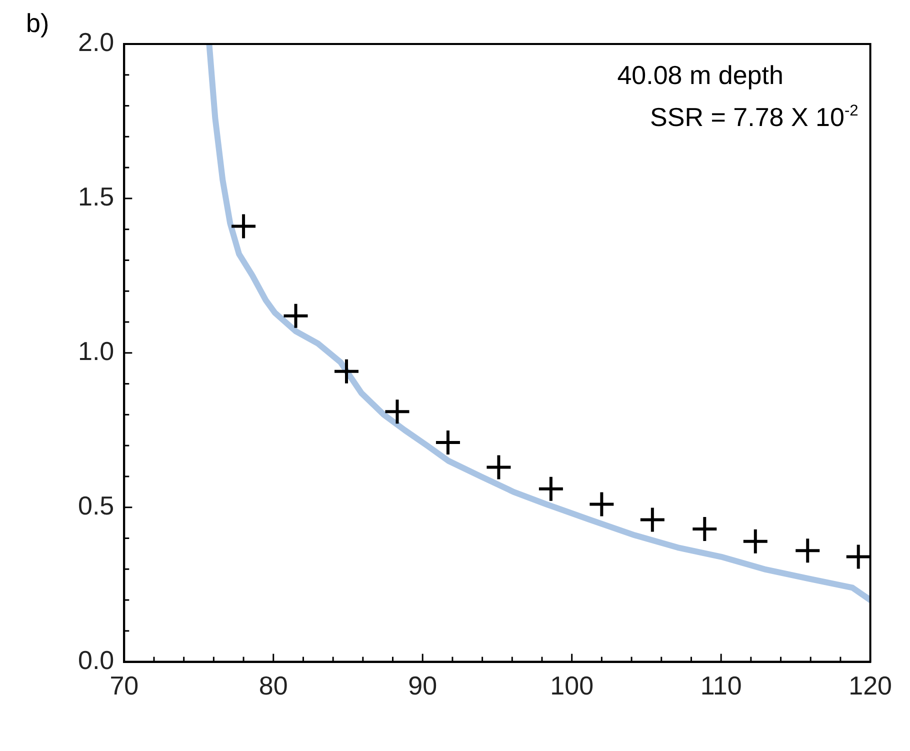 This screenshot has width=910, height=751. I want to click on y-tick-label: 0.5, so click(96, 505).